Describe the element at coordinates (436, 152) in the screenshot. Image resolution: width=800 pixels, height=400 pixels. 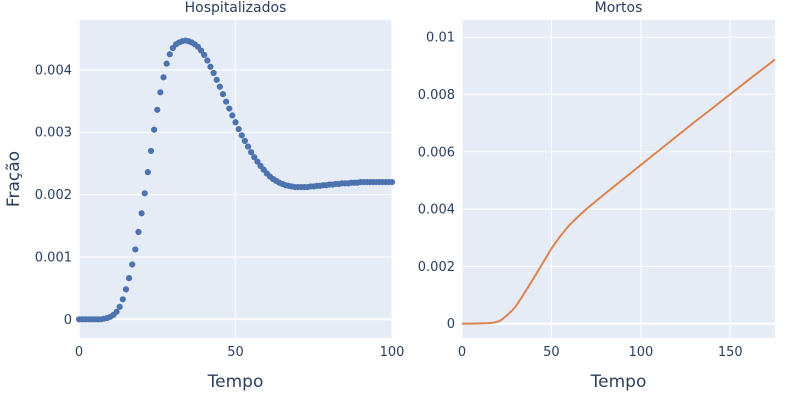
I see `y-tick-label: 0.006` at that location.